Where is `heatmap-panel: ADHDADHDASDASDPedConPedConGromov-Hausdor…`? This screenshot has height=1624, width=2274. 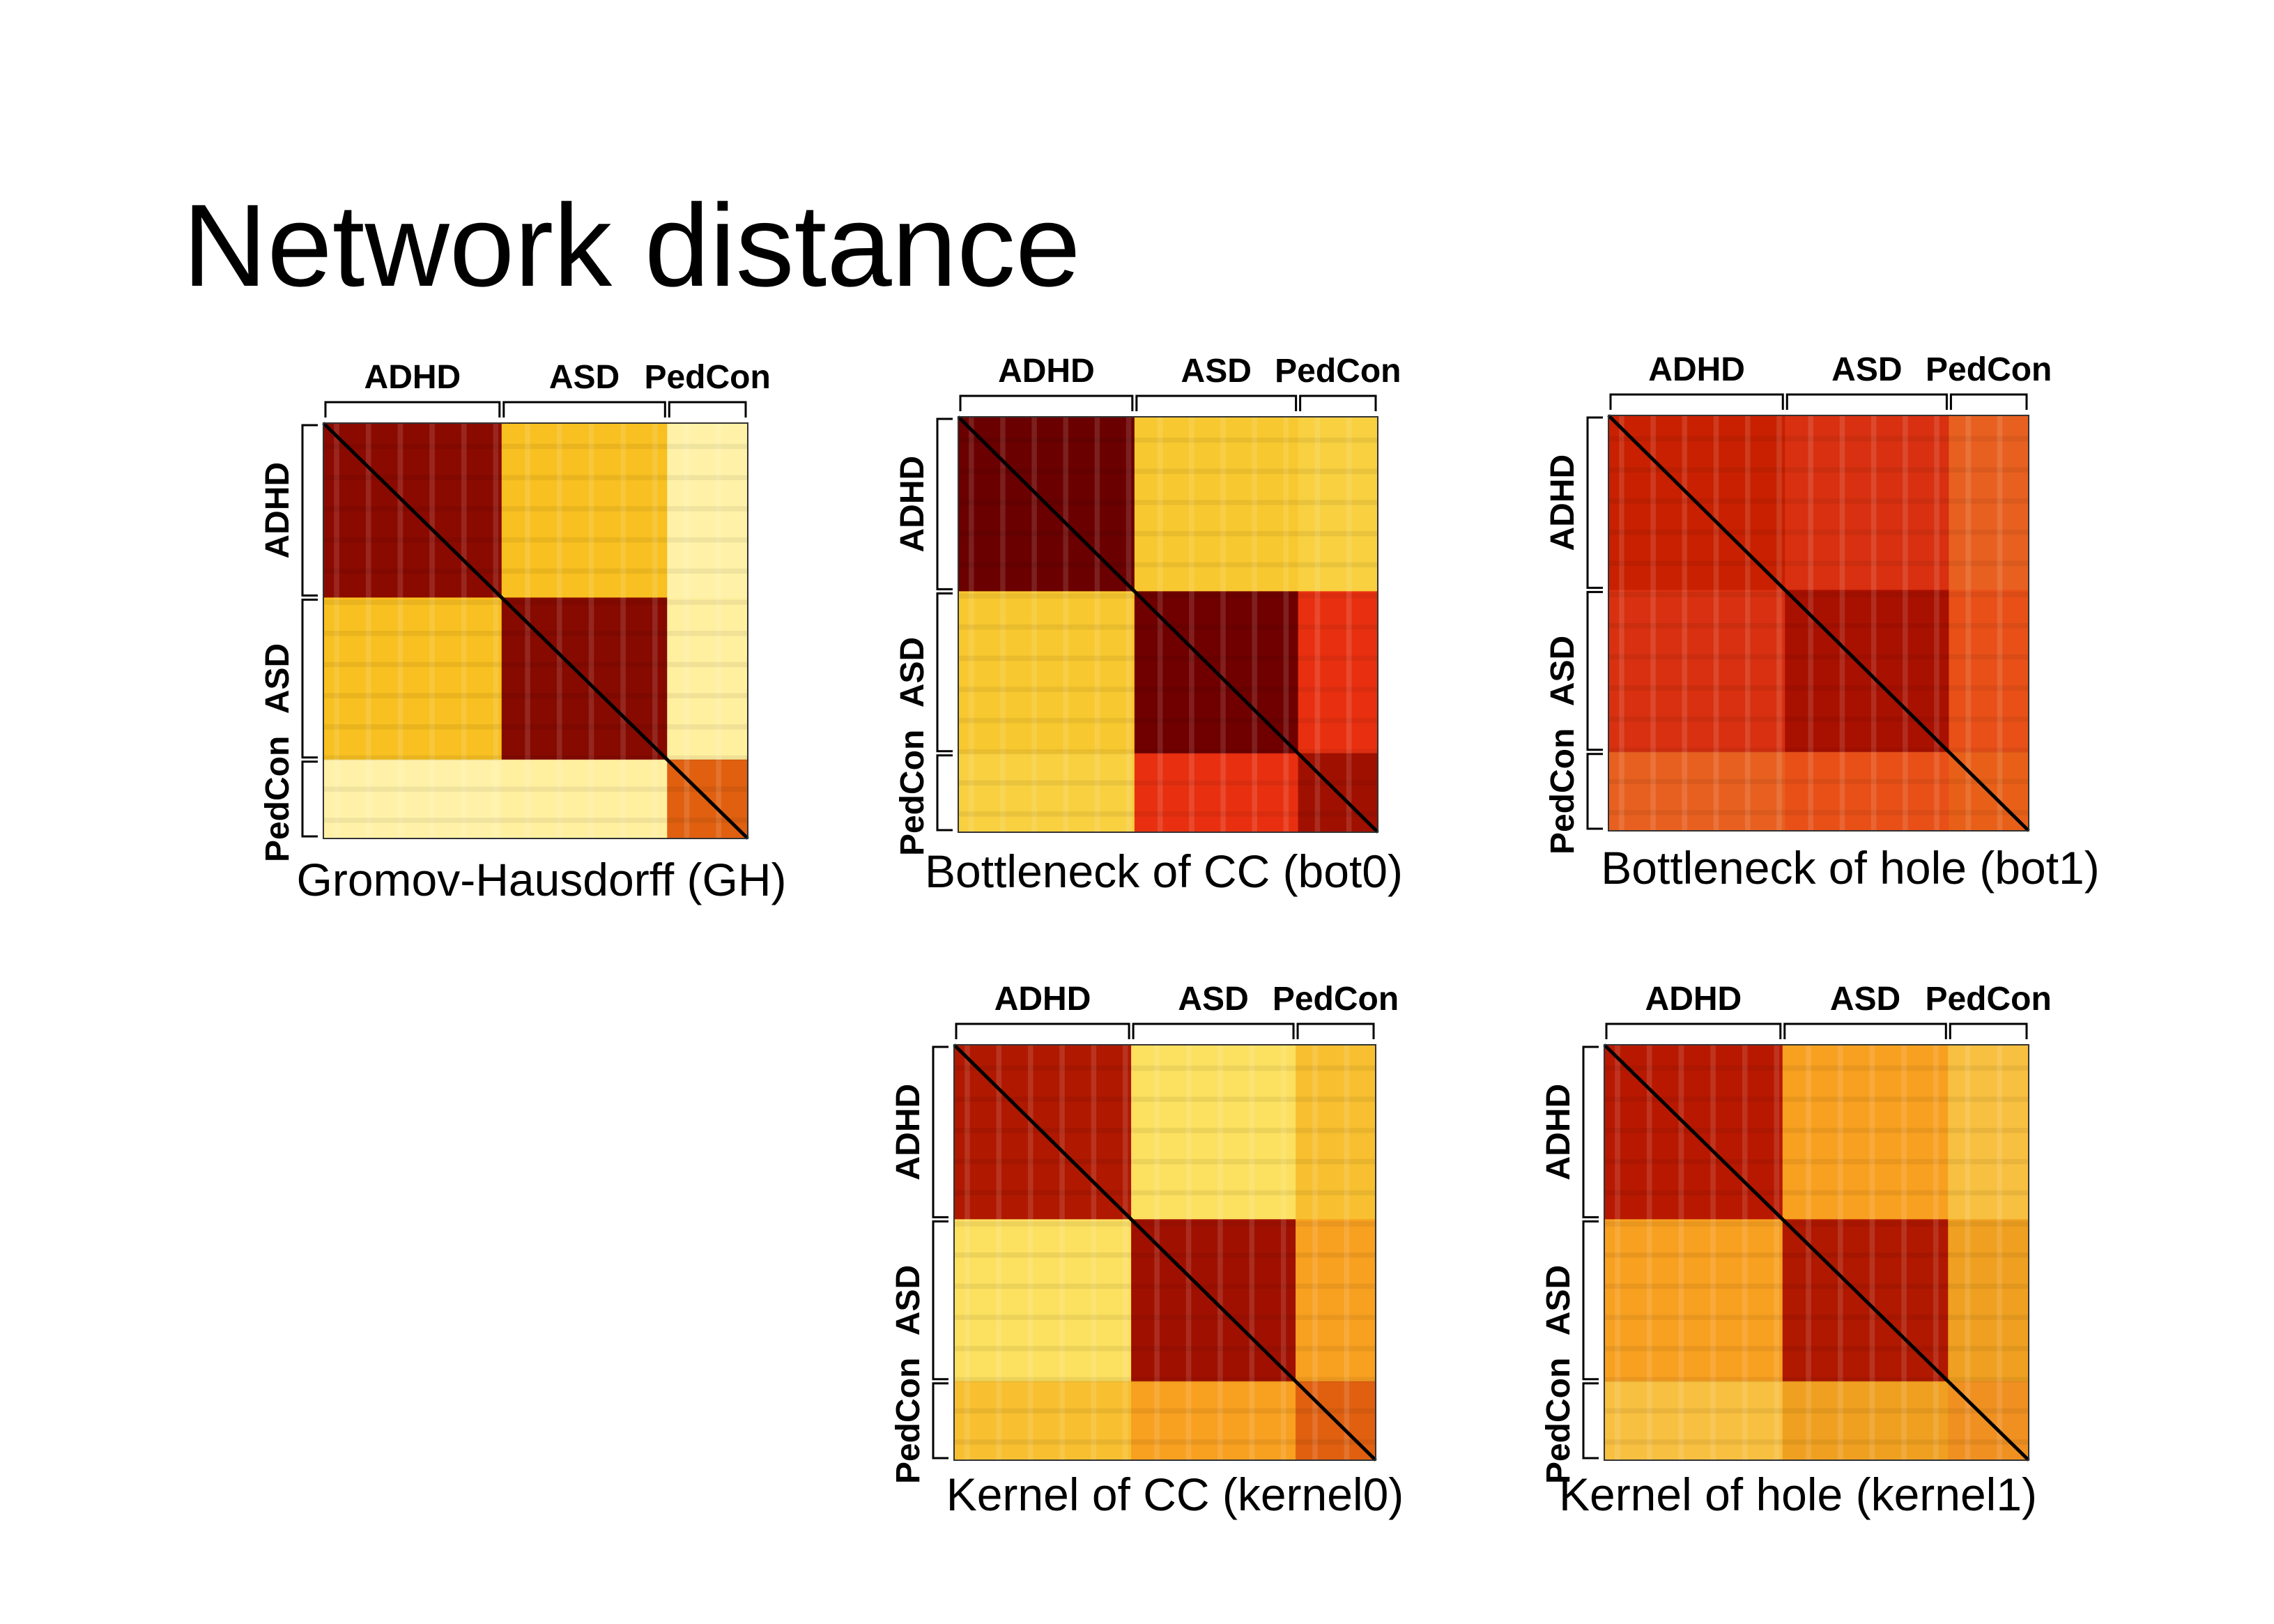 heatmap-panel: ADHDADHDASDASDPedConPedConGromov-Hausdor… is located at coordinates (522, 632).